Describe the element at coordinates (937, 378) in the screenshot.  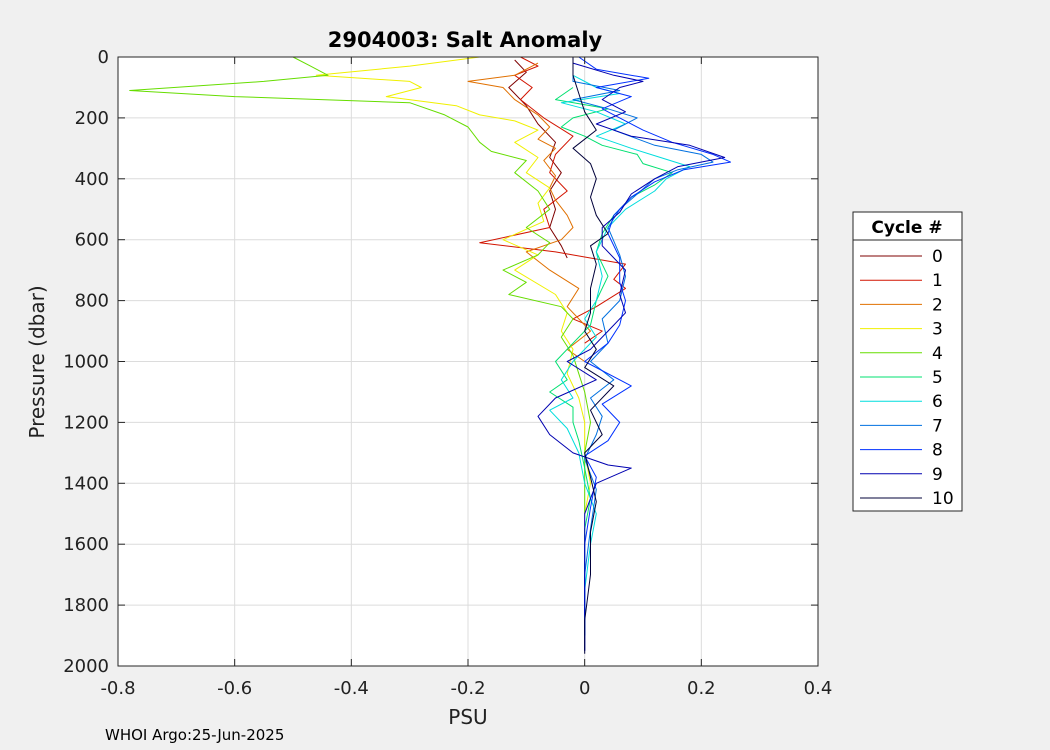
I see `legend-label-cycle-5: 5` at that location.